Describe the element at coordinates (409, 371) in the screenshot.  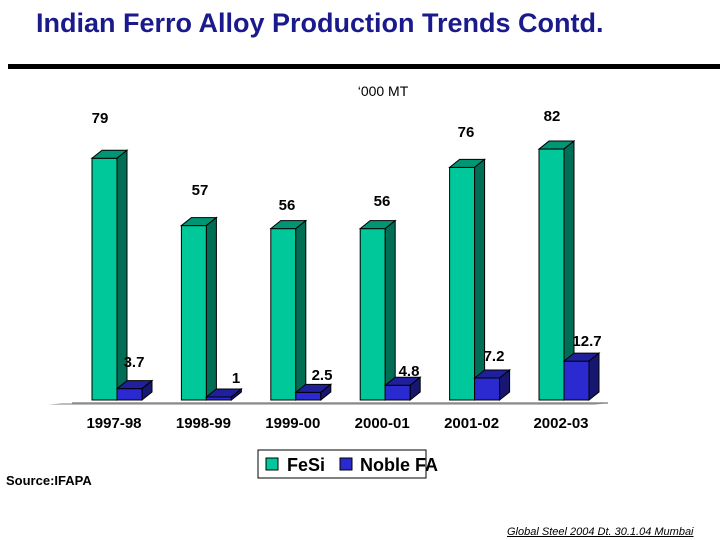
I see `data-label-noble-fa-2000-01: 4.8` at that location.